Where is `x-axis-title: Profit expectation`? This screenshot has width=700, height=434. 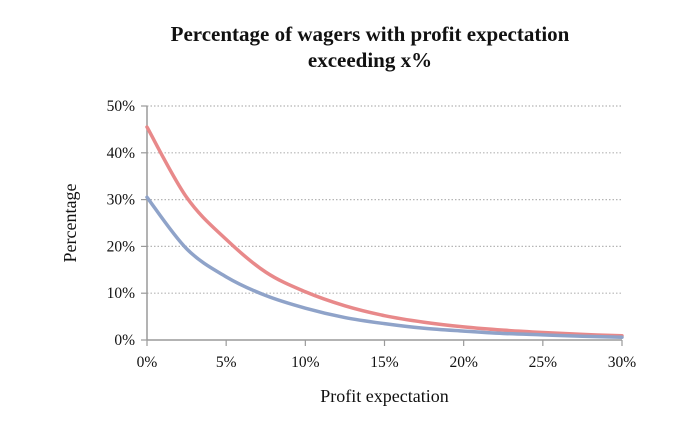 x-axis-title: Profit expectation is located at coordinates (384, 396).